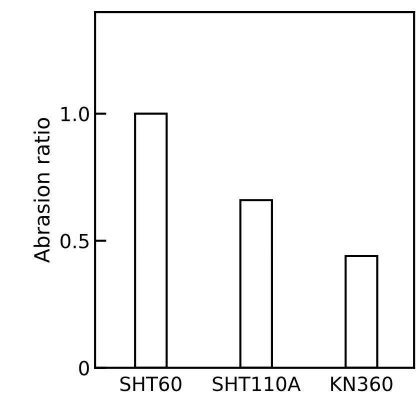  What do you see at coordinates (361, 384) in the screenshot?
I see `x-tick-label: KN360` at bounding box center [361, 384].